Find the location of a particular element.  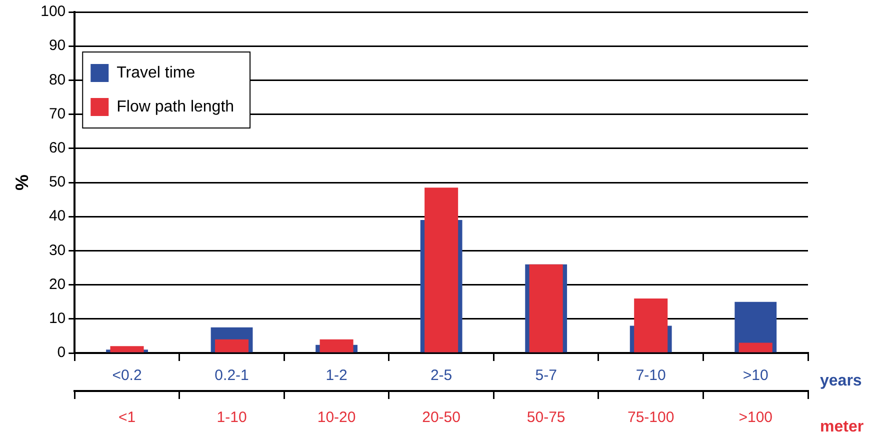

x-tick-label: >10 is located at coordinates (755, 375).